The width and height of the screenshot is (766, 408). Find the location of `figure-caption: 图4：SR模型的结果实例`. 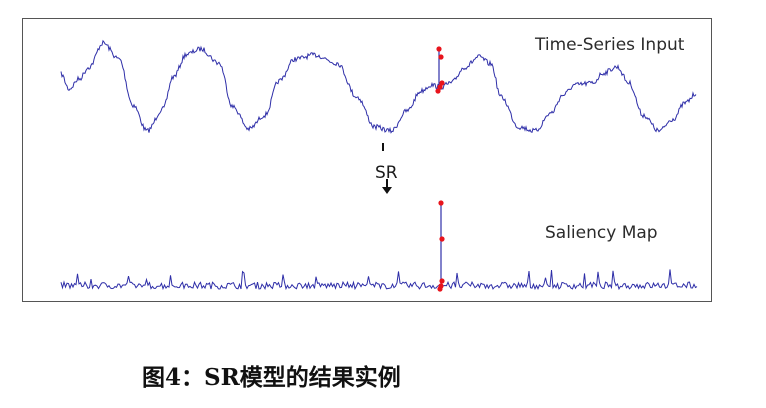

figure-caption: 图4：SR模型的结果实例 is located at coordinates (271, 377).